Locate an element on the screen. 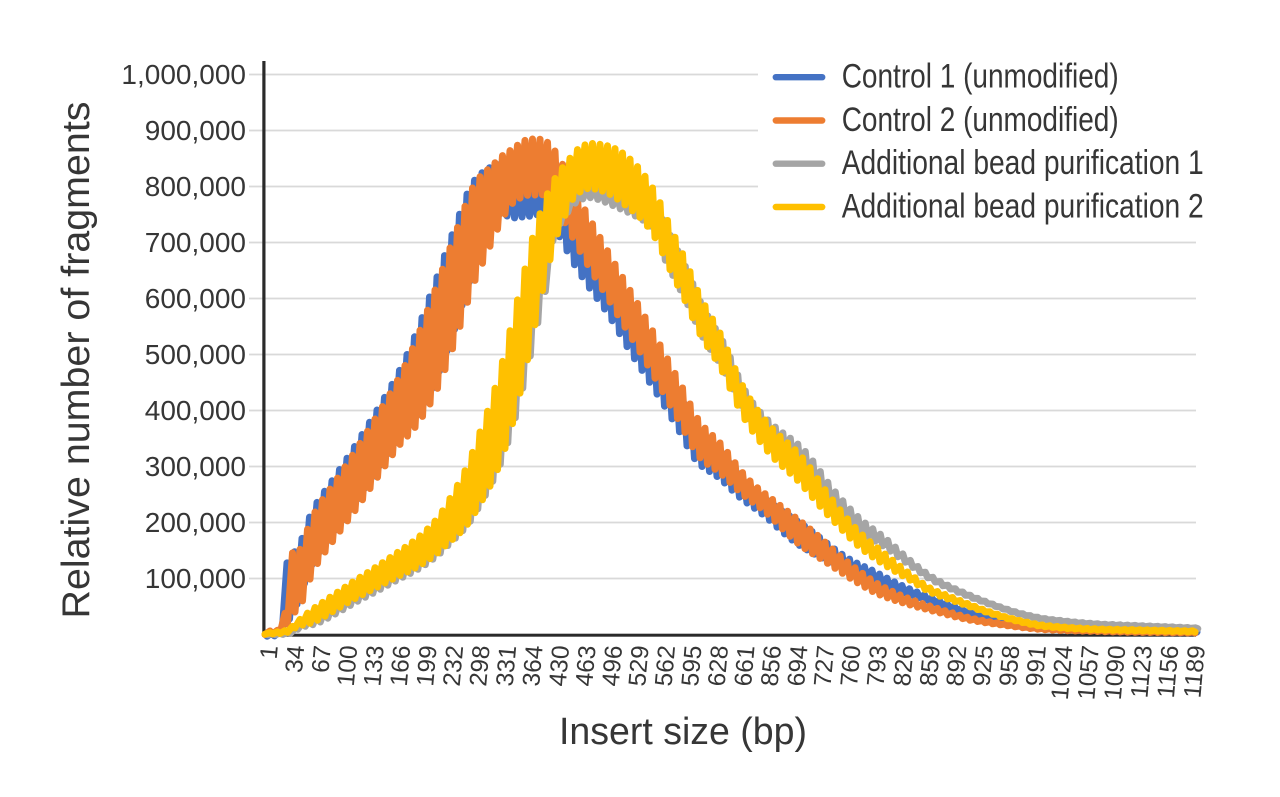  svg-text: 100,000 is located at coordinates (195, 578).